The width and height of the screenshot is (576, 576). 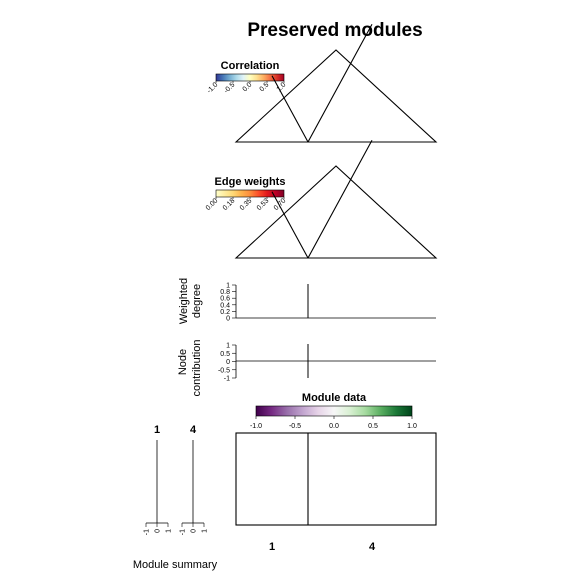 What do you see at coordinates (373, 426) in the screenshot?
I see `module-data-tick-label: 0.5` at bounding box center [373, 426].